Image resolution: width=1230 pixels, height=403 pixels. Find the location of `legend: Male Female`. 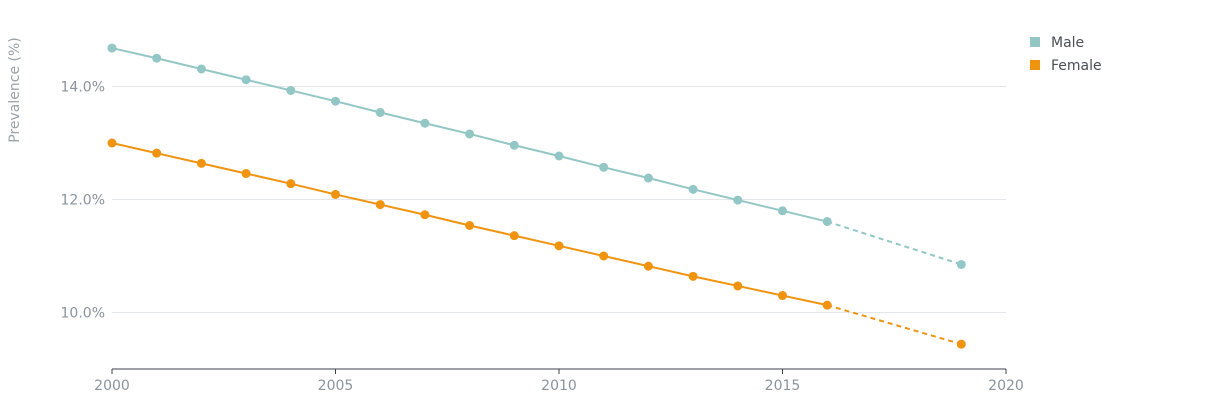

legend: Male Female is located at coordinates (1066, 54).